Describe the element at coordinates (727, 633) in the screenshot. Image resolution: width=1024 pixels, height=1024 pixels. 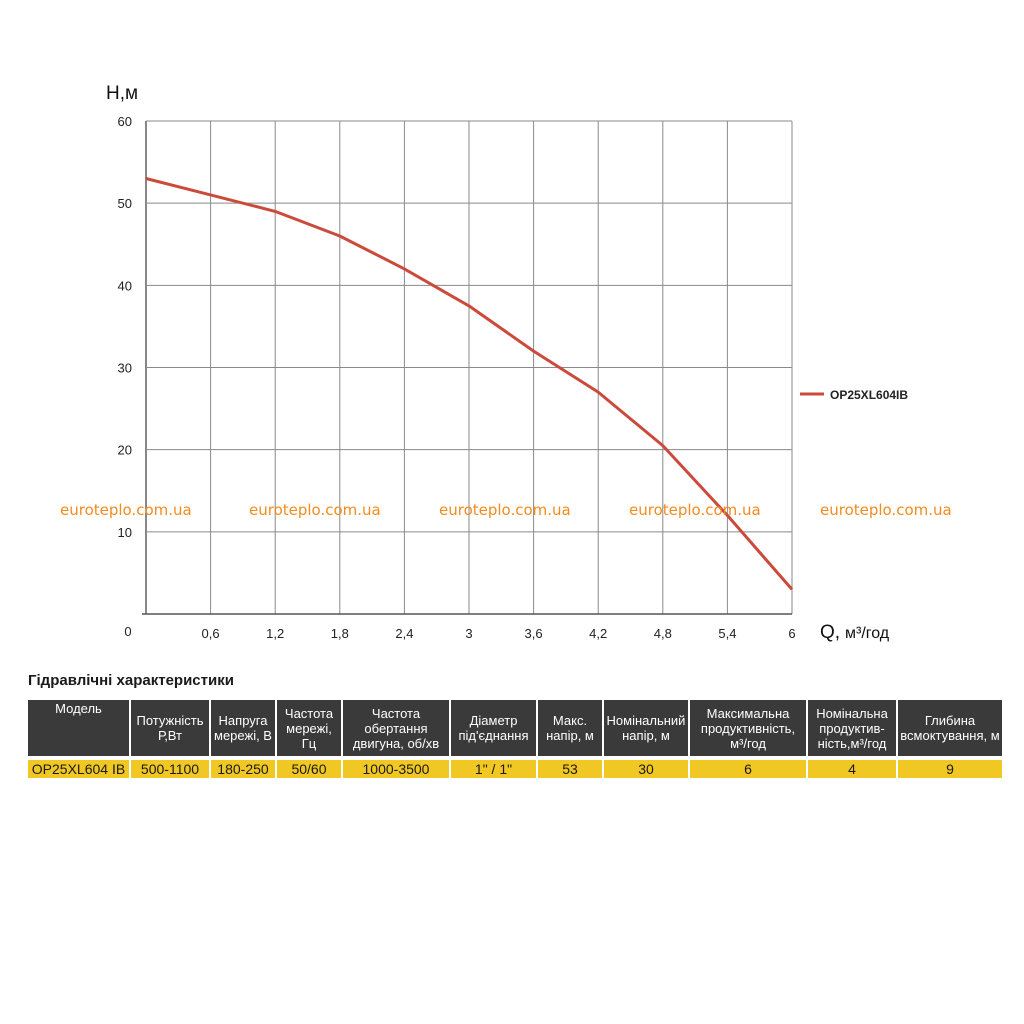
I see `x-tick-label: 5,4` at that location.